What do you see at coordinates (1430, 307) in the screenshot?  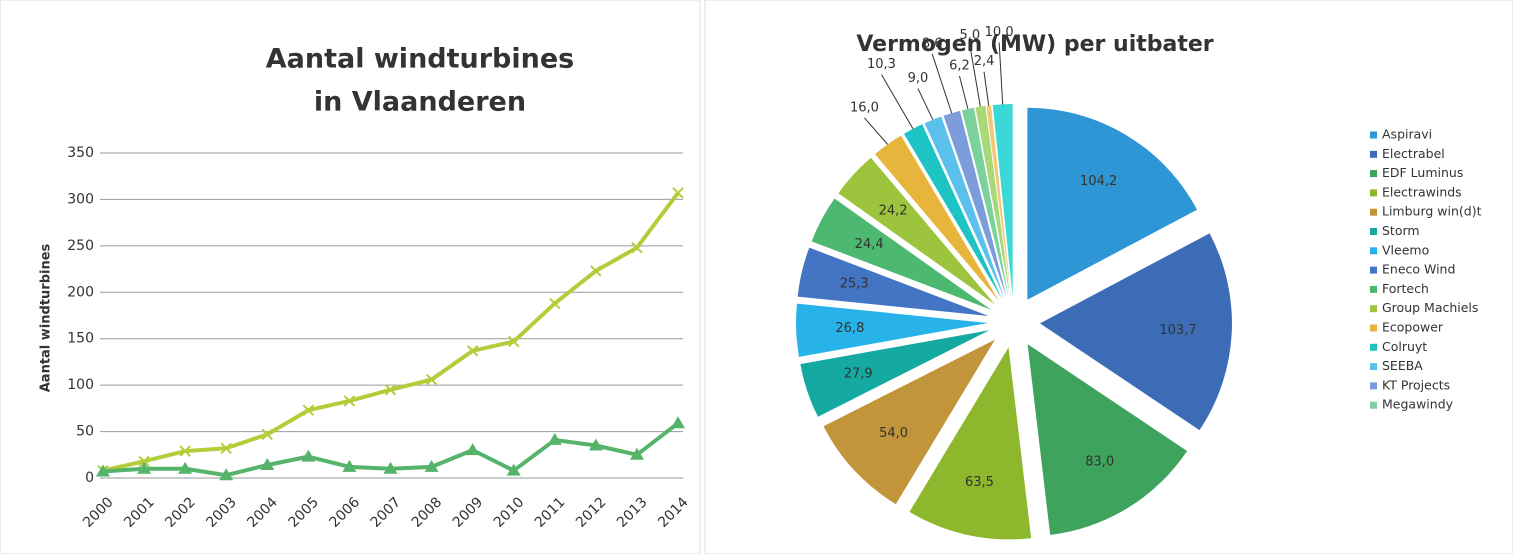 I see `legend-label: Group Machiels` at bounding box center [1430, 307].